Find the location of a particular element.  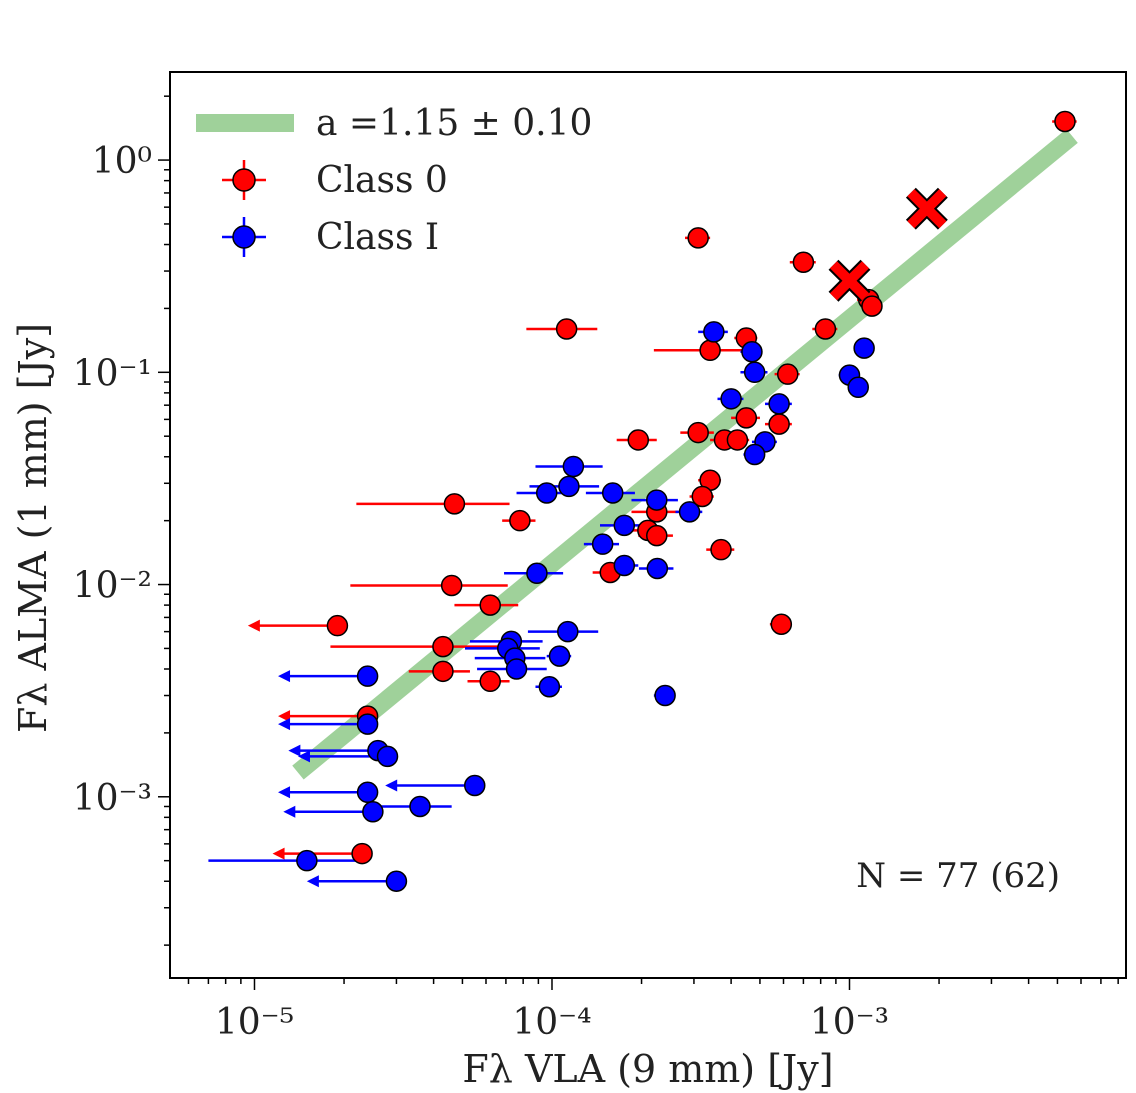

legend-class0-marker is located at coordinates (244, 180).